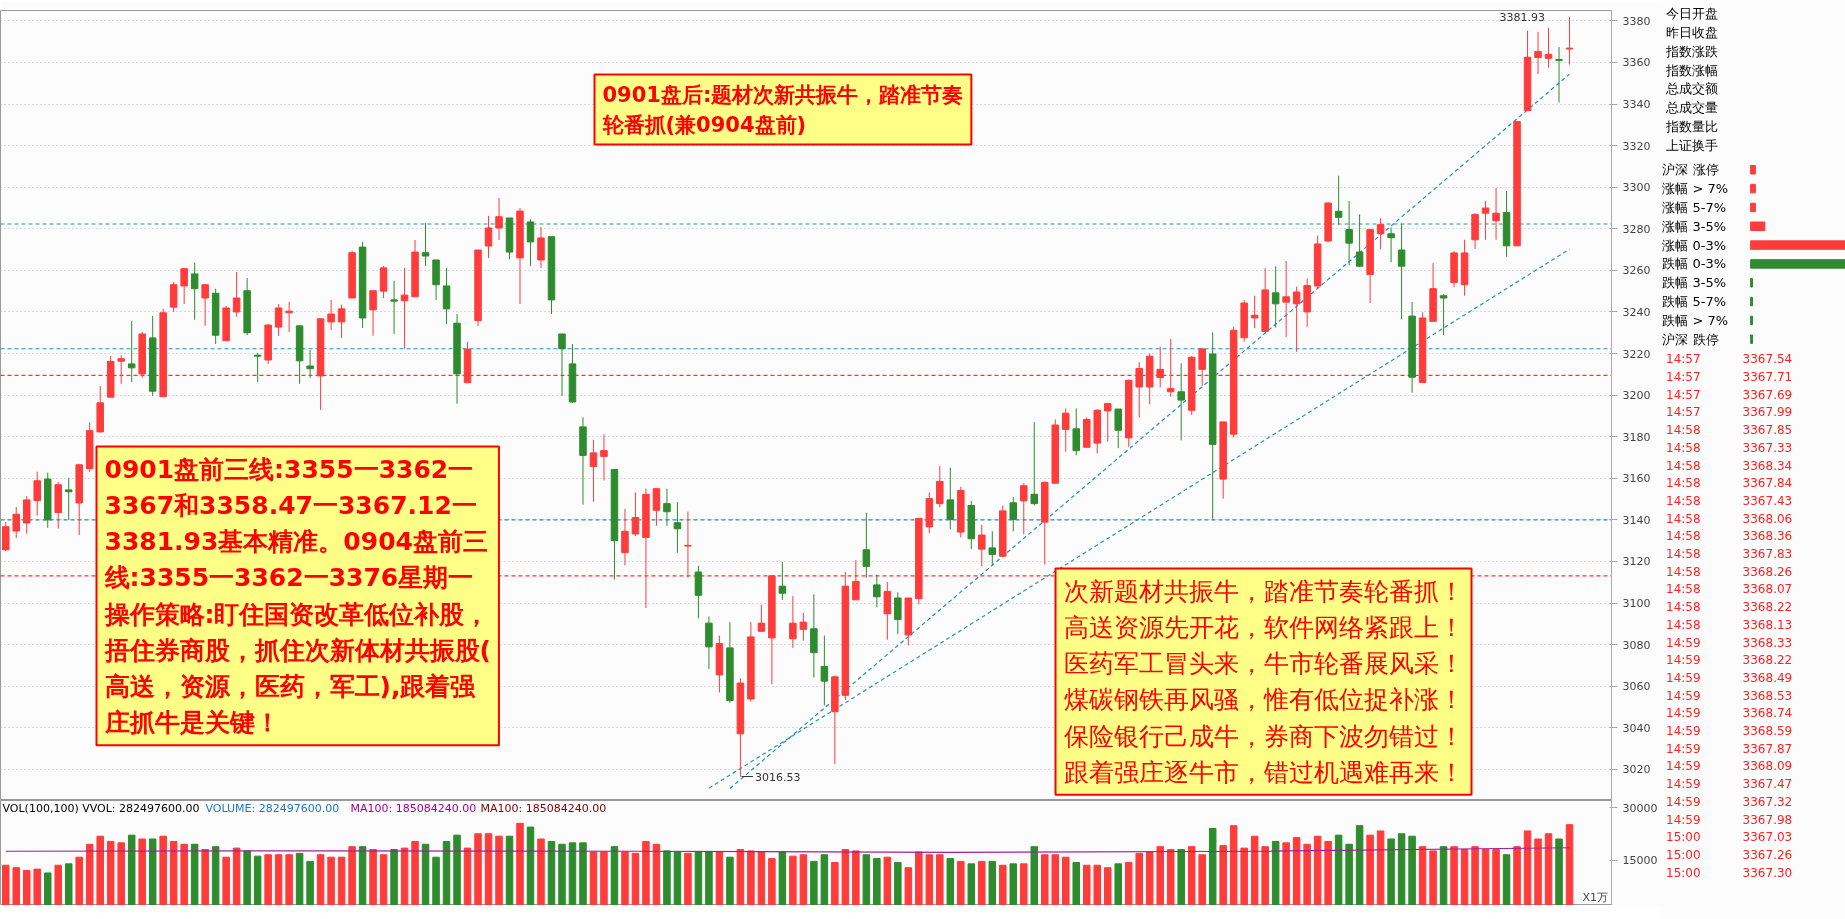 This screenshot has width=1845, height=919. Describe the element at coordinates (1522, 17) in the screenshot. I see `annotation: 3381.93` at that location.